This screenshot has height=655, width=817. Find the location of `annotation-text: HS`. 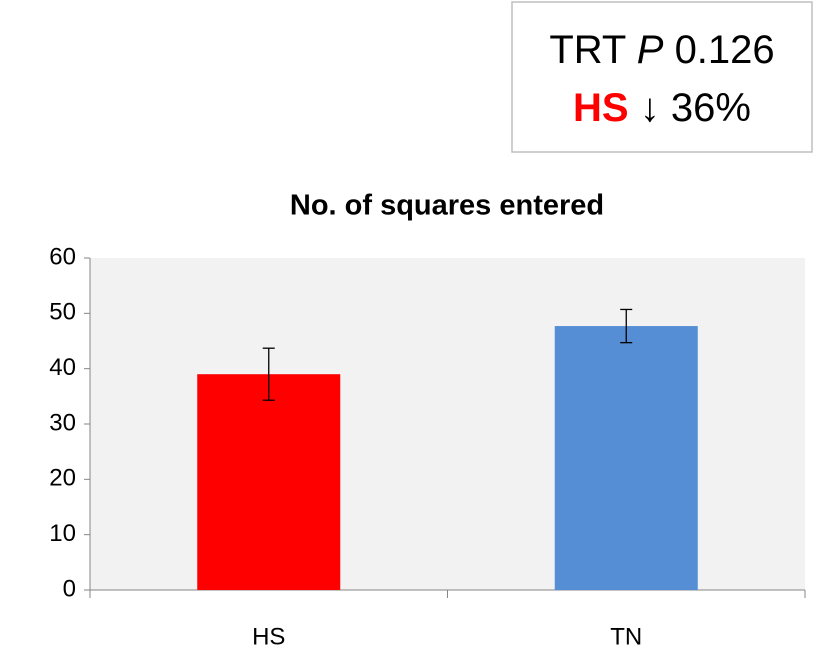

annotation-text: HS is located at coordinates (601, 108).